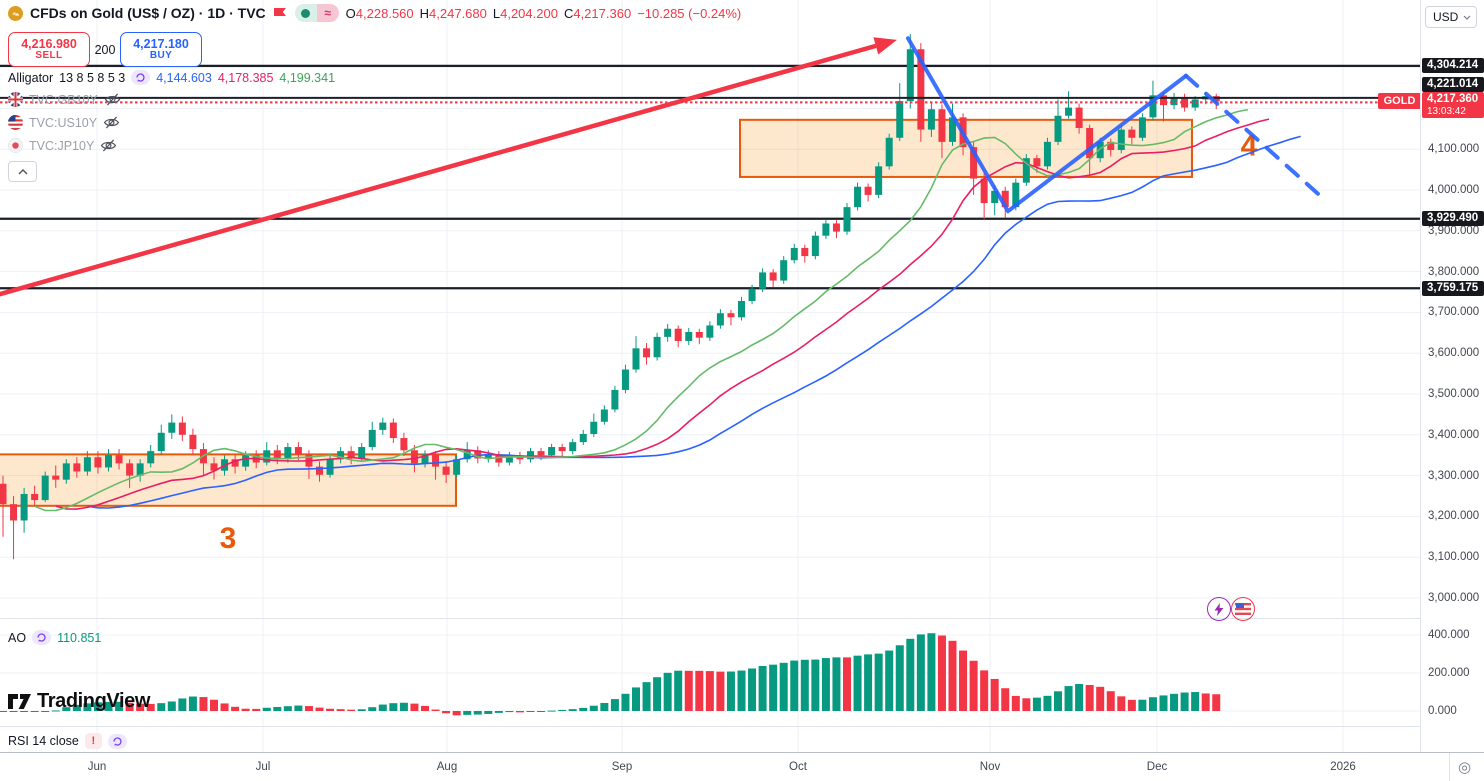 This screenshot has height=781, width=1484. What do you see at coordinates (1399, 101) in the screenshot?
I see `gold-price-tag: GOLD` at bounding box center [1399, 101].